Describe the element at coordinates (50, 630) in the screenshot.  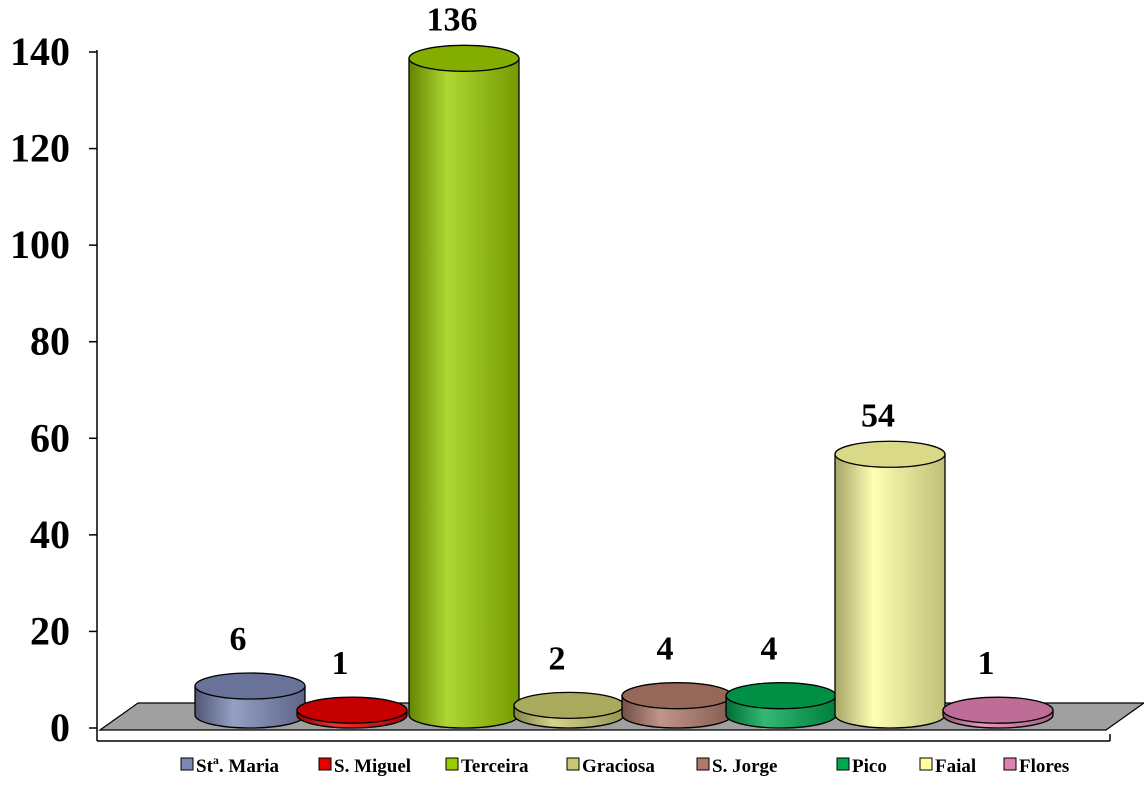
I see `y-tick-label: 20` at that location.